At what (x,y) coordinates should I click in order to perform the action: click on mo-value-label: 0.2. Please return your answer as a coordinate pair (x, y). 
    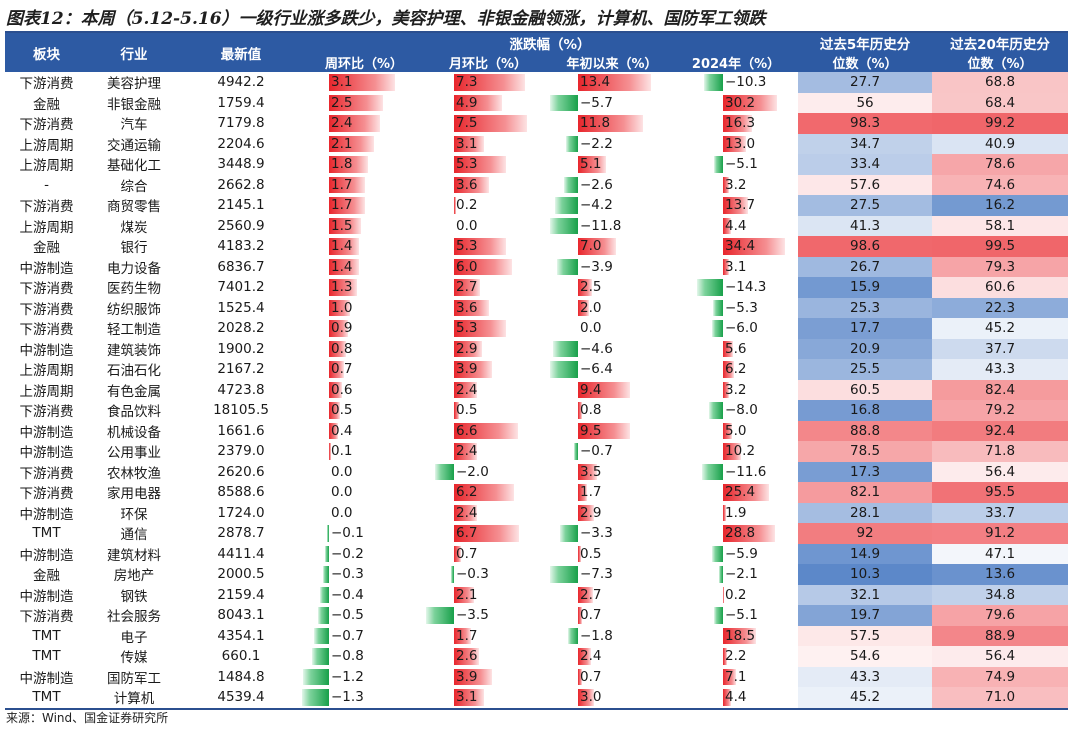
    Looking at the image, I should click on (467, 205).